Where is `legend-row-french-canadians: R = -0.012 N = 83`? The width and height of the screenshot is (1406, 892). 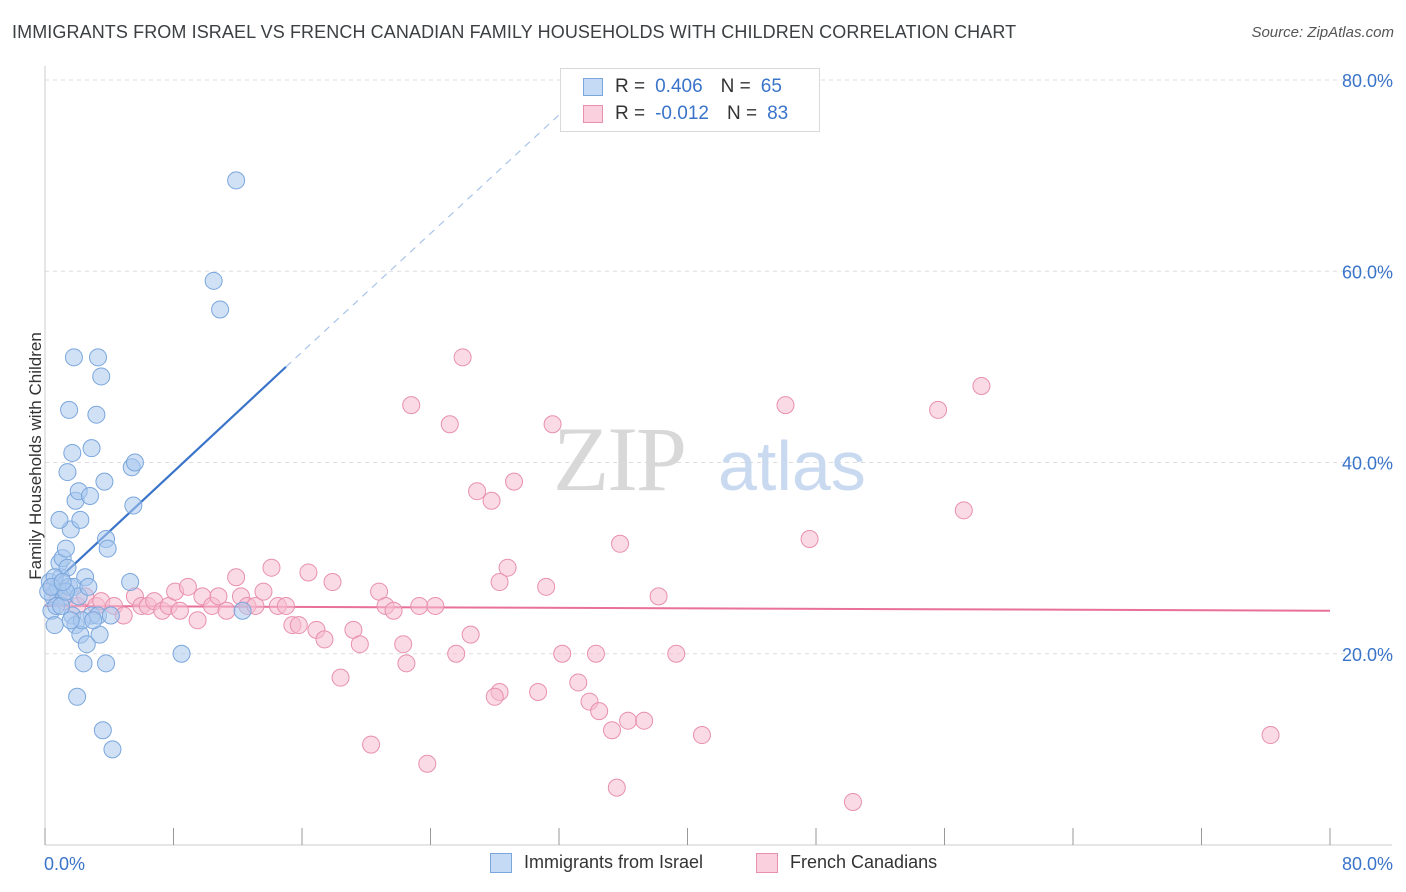
legend-row-french-canadians: R = -0.012 N = 83 is located at coordinates (685, 114).